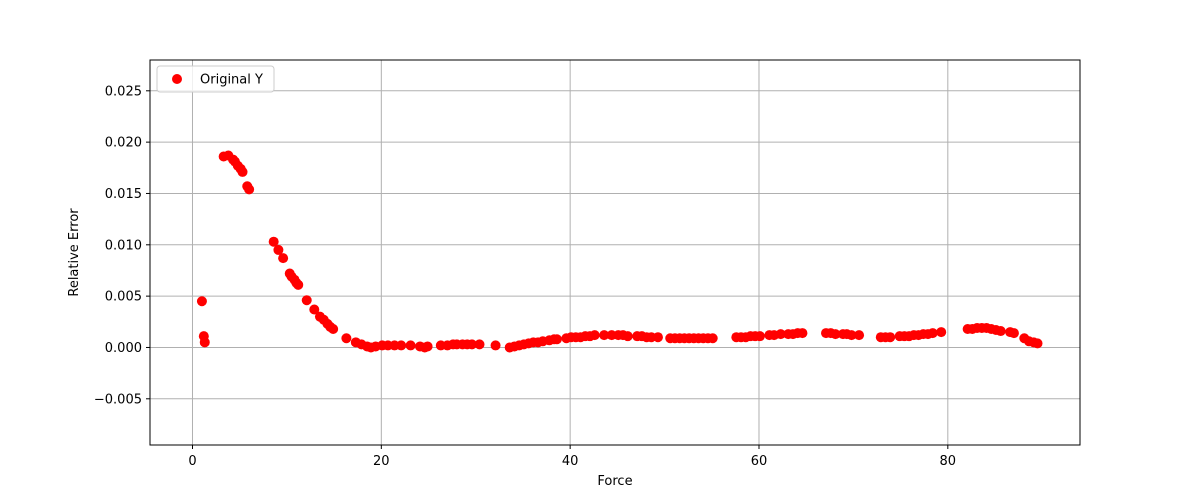 This screenshot has height=500, width=1200. I want to click on y-tick-label: 0.010, so click(123, 245).